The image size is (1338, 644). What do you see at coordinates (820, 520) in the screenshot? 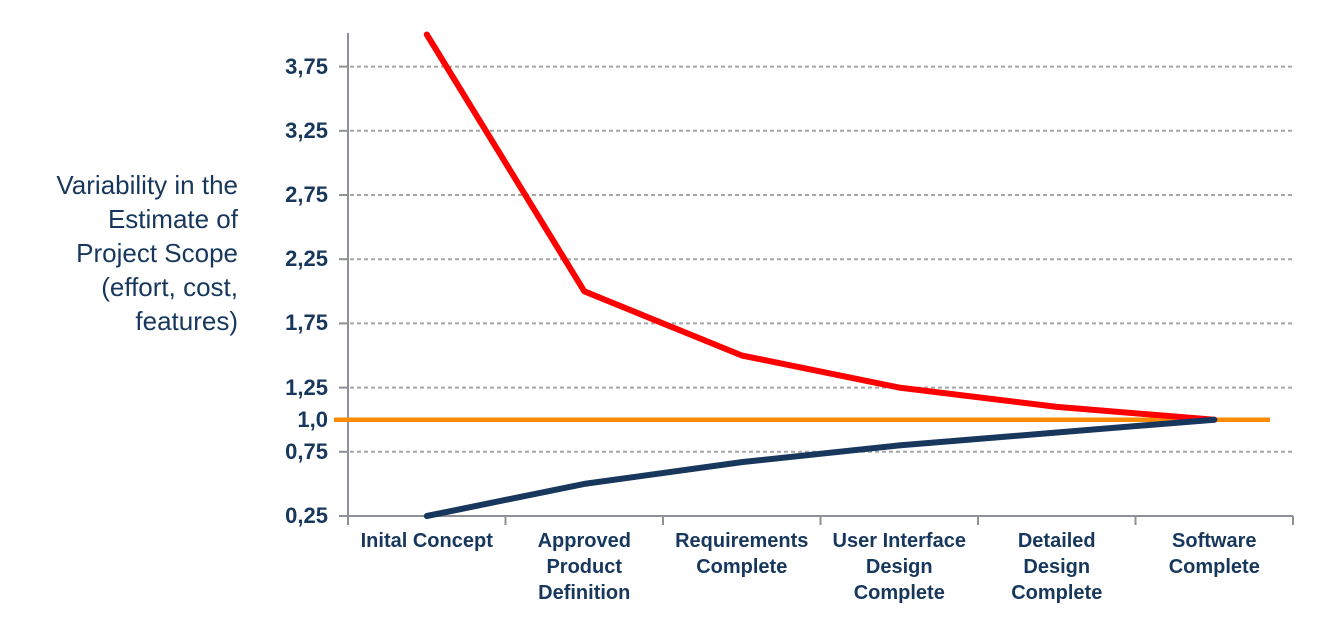
I see `x-axis-ticks` at bounding box center [820, 520].